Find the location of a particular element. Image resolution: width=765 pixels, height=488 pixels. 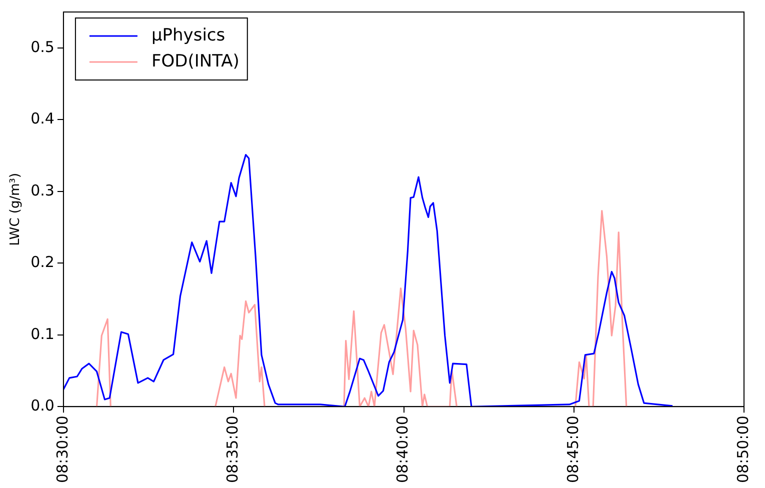

legend-label: FOD(INTA) is located at coordinates (195, 61).